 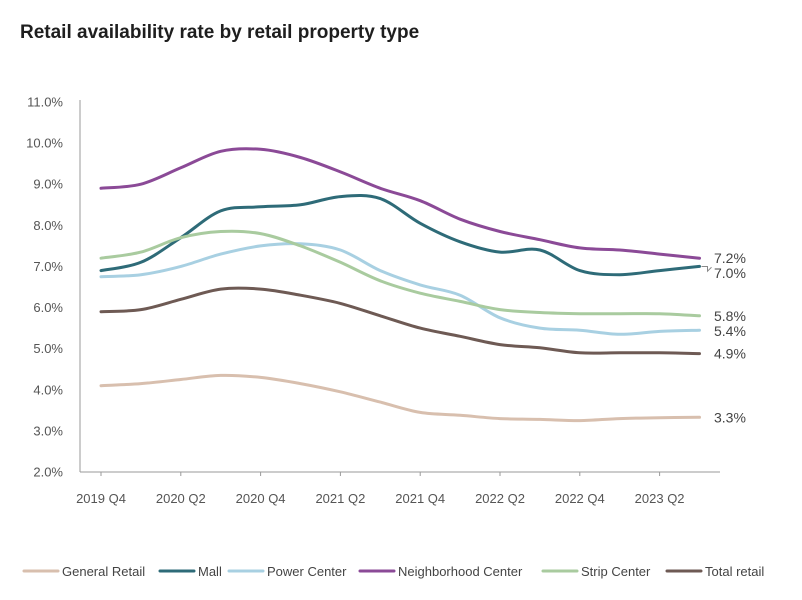 I want to click on x-tick-label: 2020 Q2, so click(x=181, y=498).